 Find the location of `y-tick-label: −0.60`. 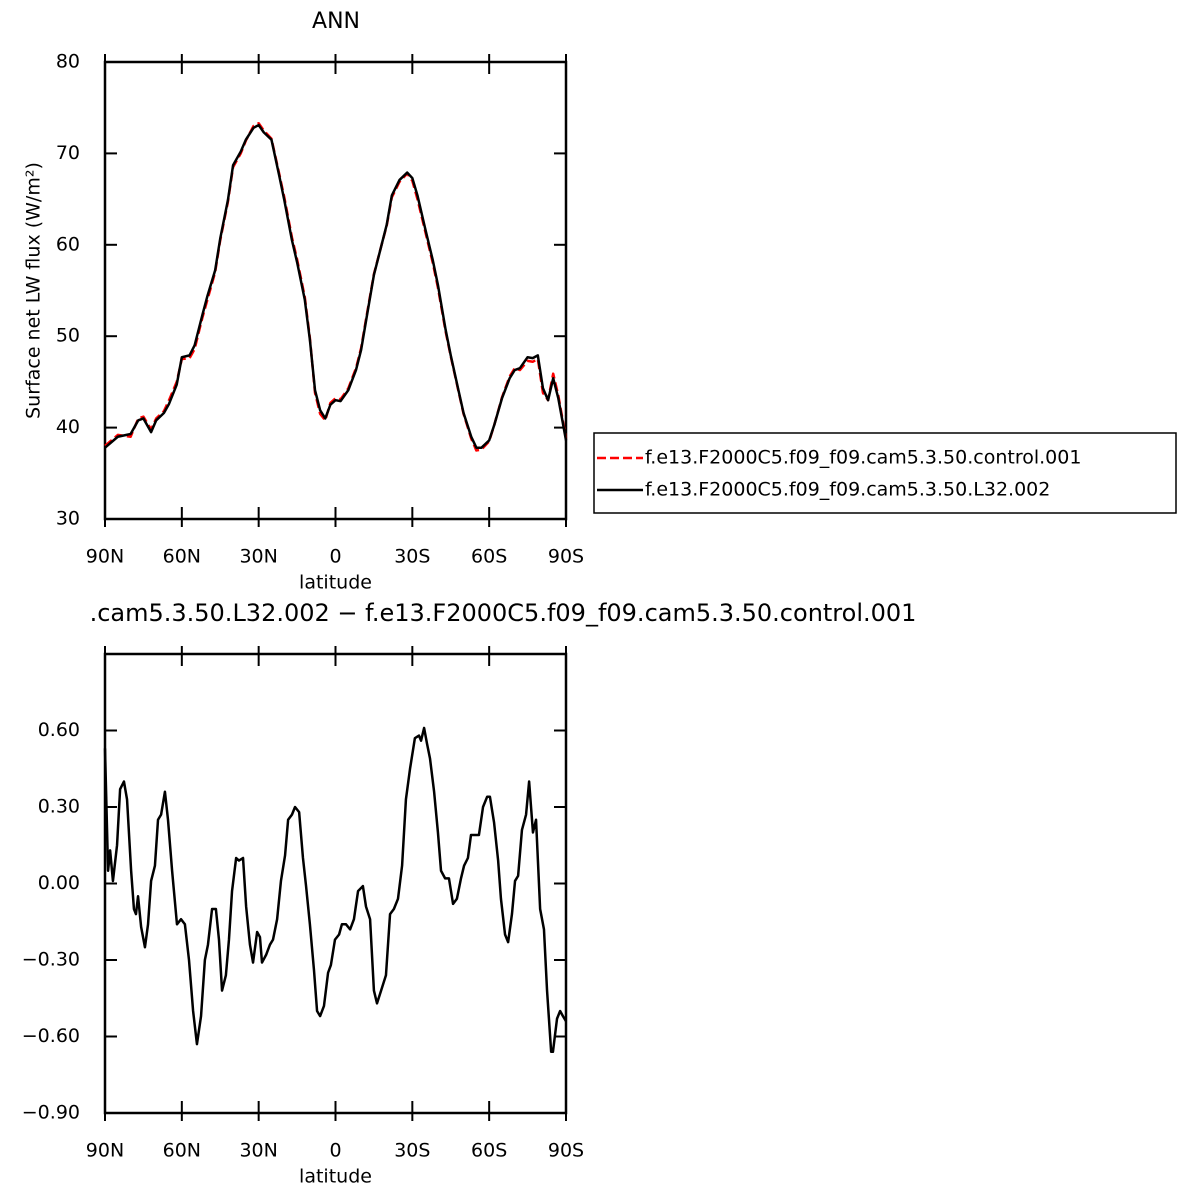

y-tick-label: −0.60 is located at coordinates (51, 1036).